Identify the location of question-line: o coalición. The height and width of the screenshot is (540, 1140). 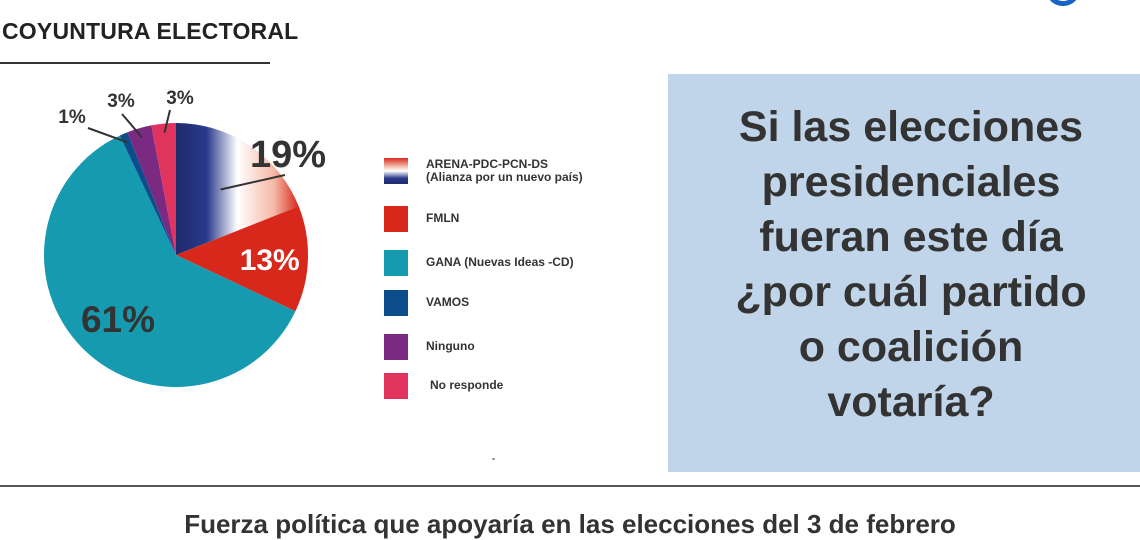
(911, 347).